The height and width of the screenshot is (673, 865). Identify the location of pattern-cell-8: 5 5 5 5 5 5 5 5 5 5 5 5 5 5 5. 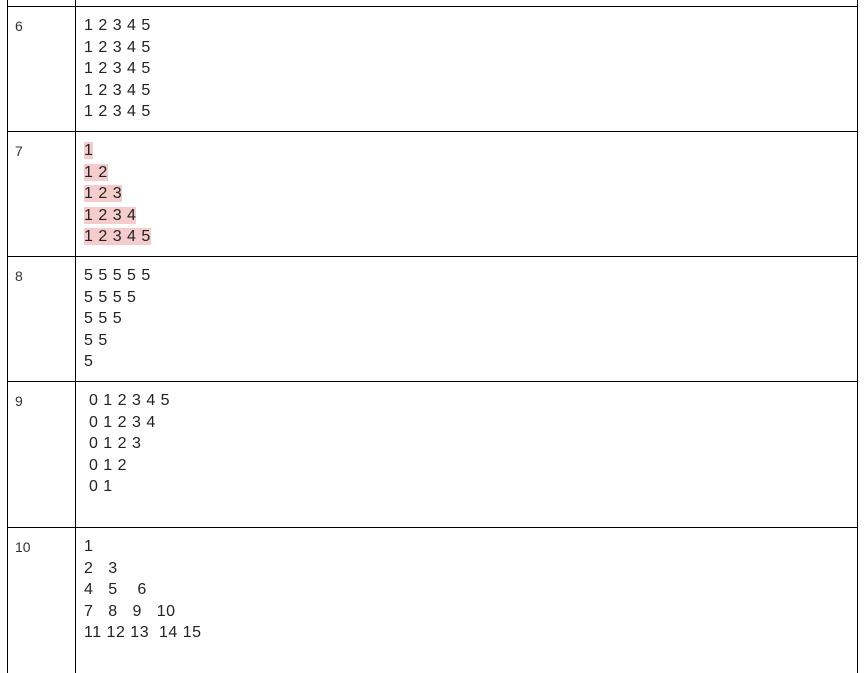
(117, 319).